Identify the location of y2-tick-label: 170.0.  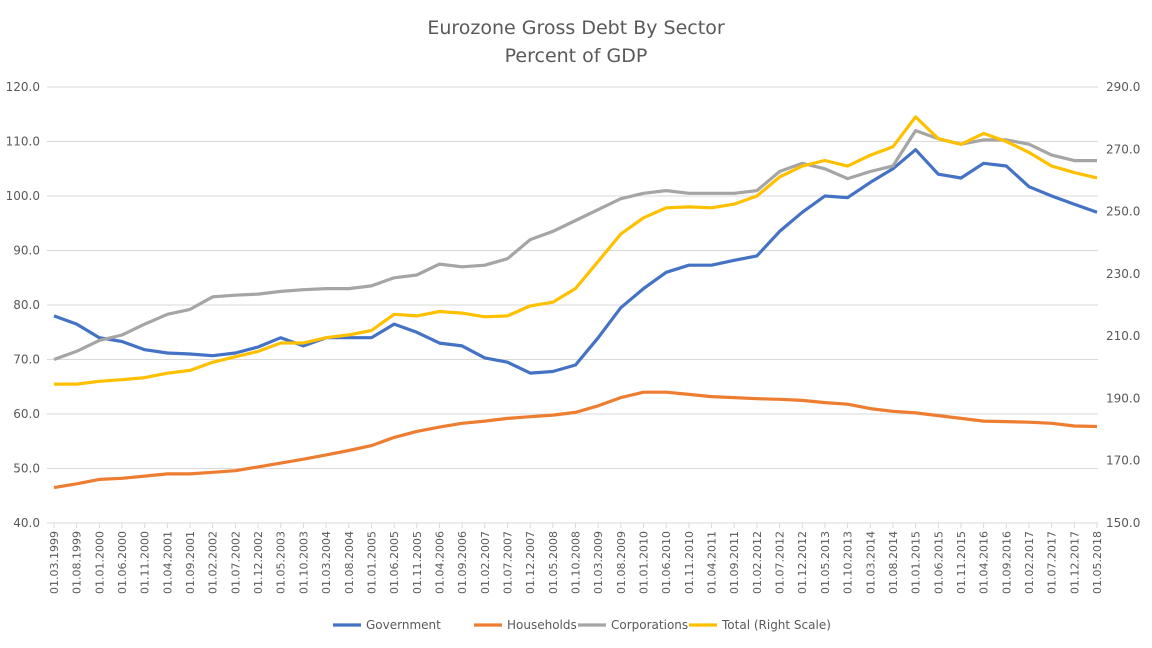
(1123, 461).